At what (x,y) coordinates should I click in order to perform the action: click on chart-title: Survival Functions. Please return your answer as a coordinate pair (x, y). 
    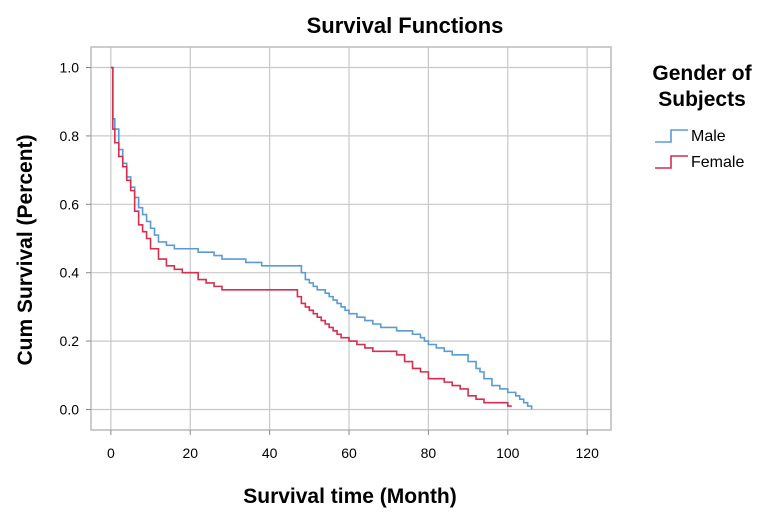
    Looking at the image, I should click on (405, 25).